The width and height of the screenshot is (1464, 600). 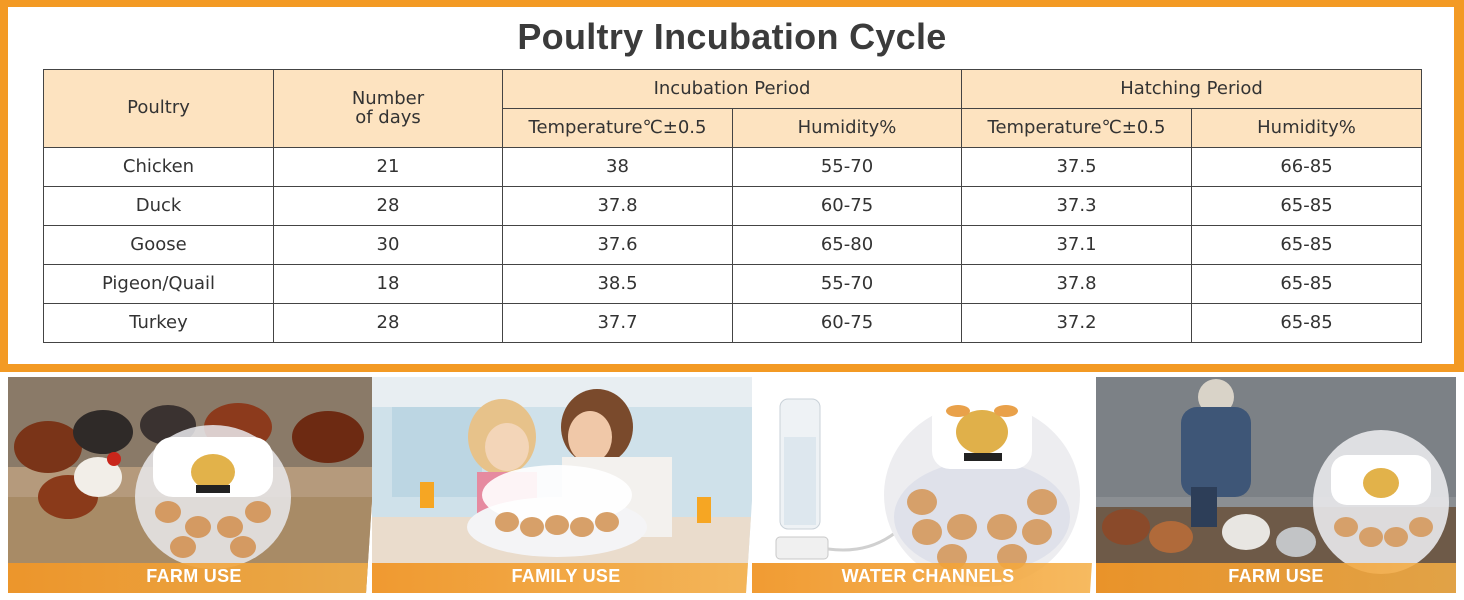 What do you see at coordinates (1076, 284) in the screenshot?
I see `cell-hatching-temperature: 37.8` at bounding box center [1076, 284].